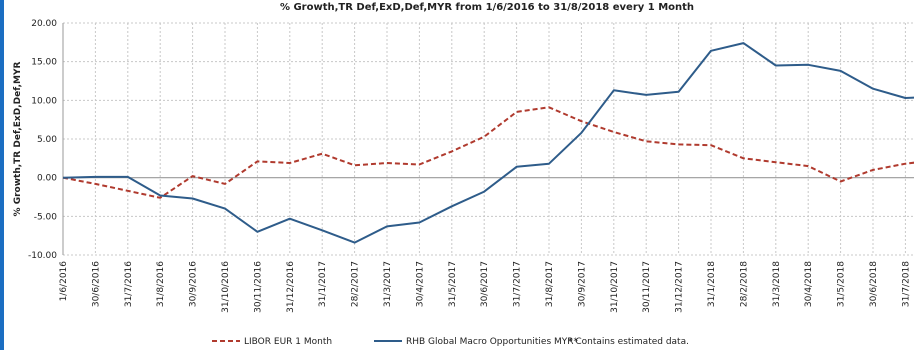  What do you see at coordinates (842, 284) in the screenshot?
I see `x-tick-label: 31/5/2018` at bounding box center [842, 284].